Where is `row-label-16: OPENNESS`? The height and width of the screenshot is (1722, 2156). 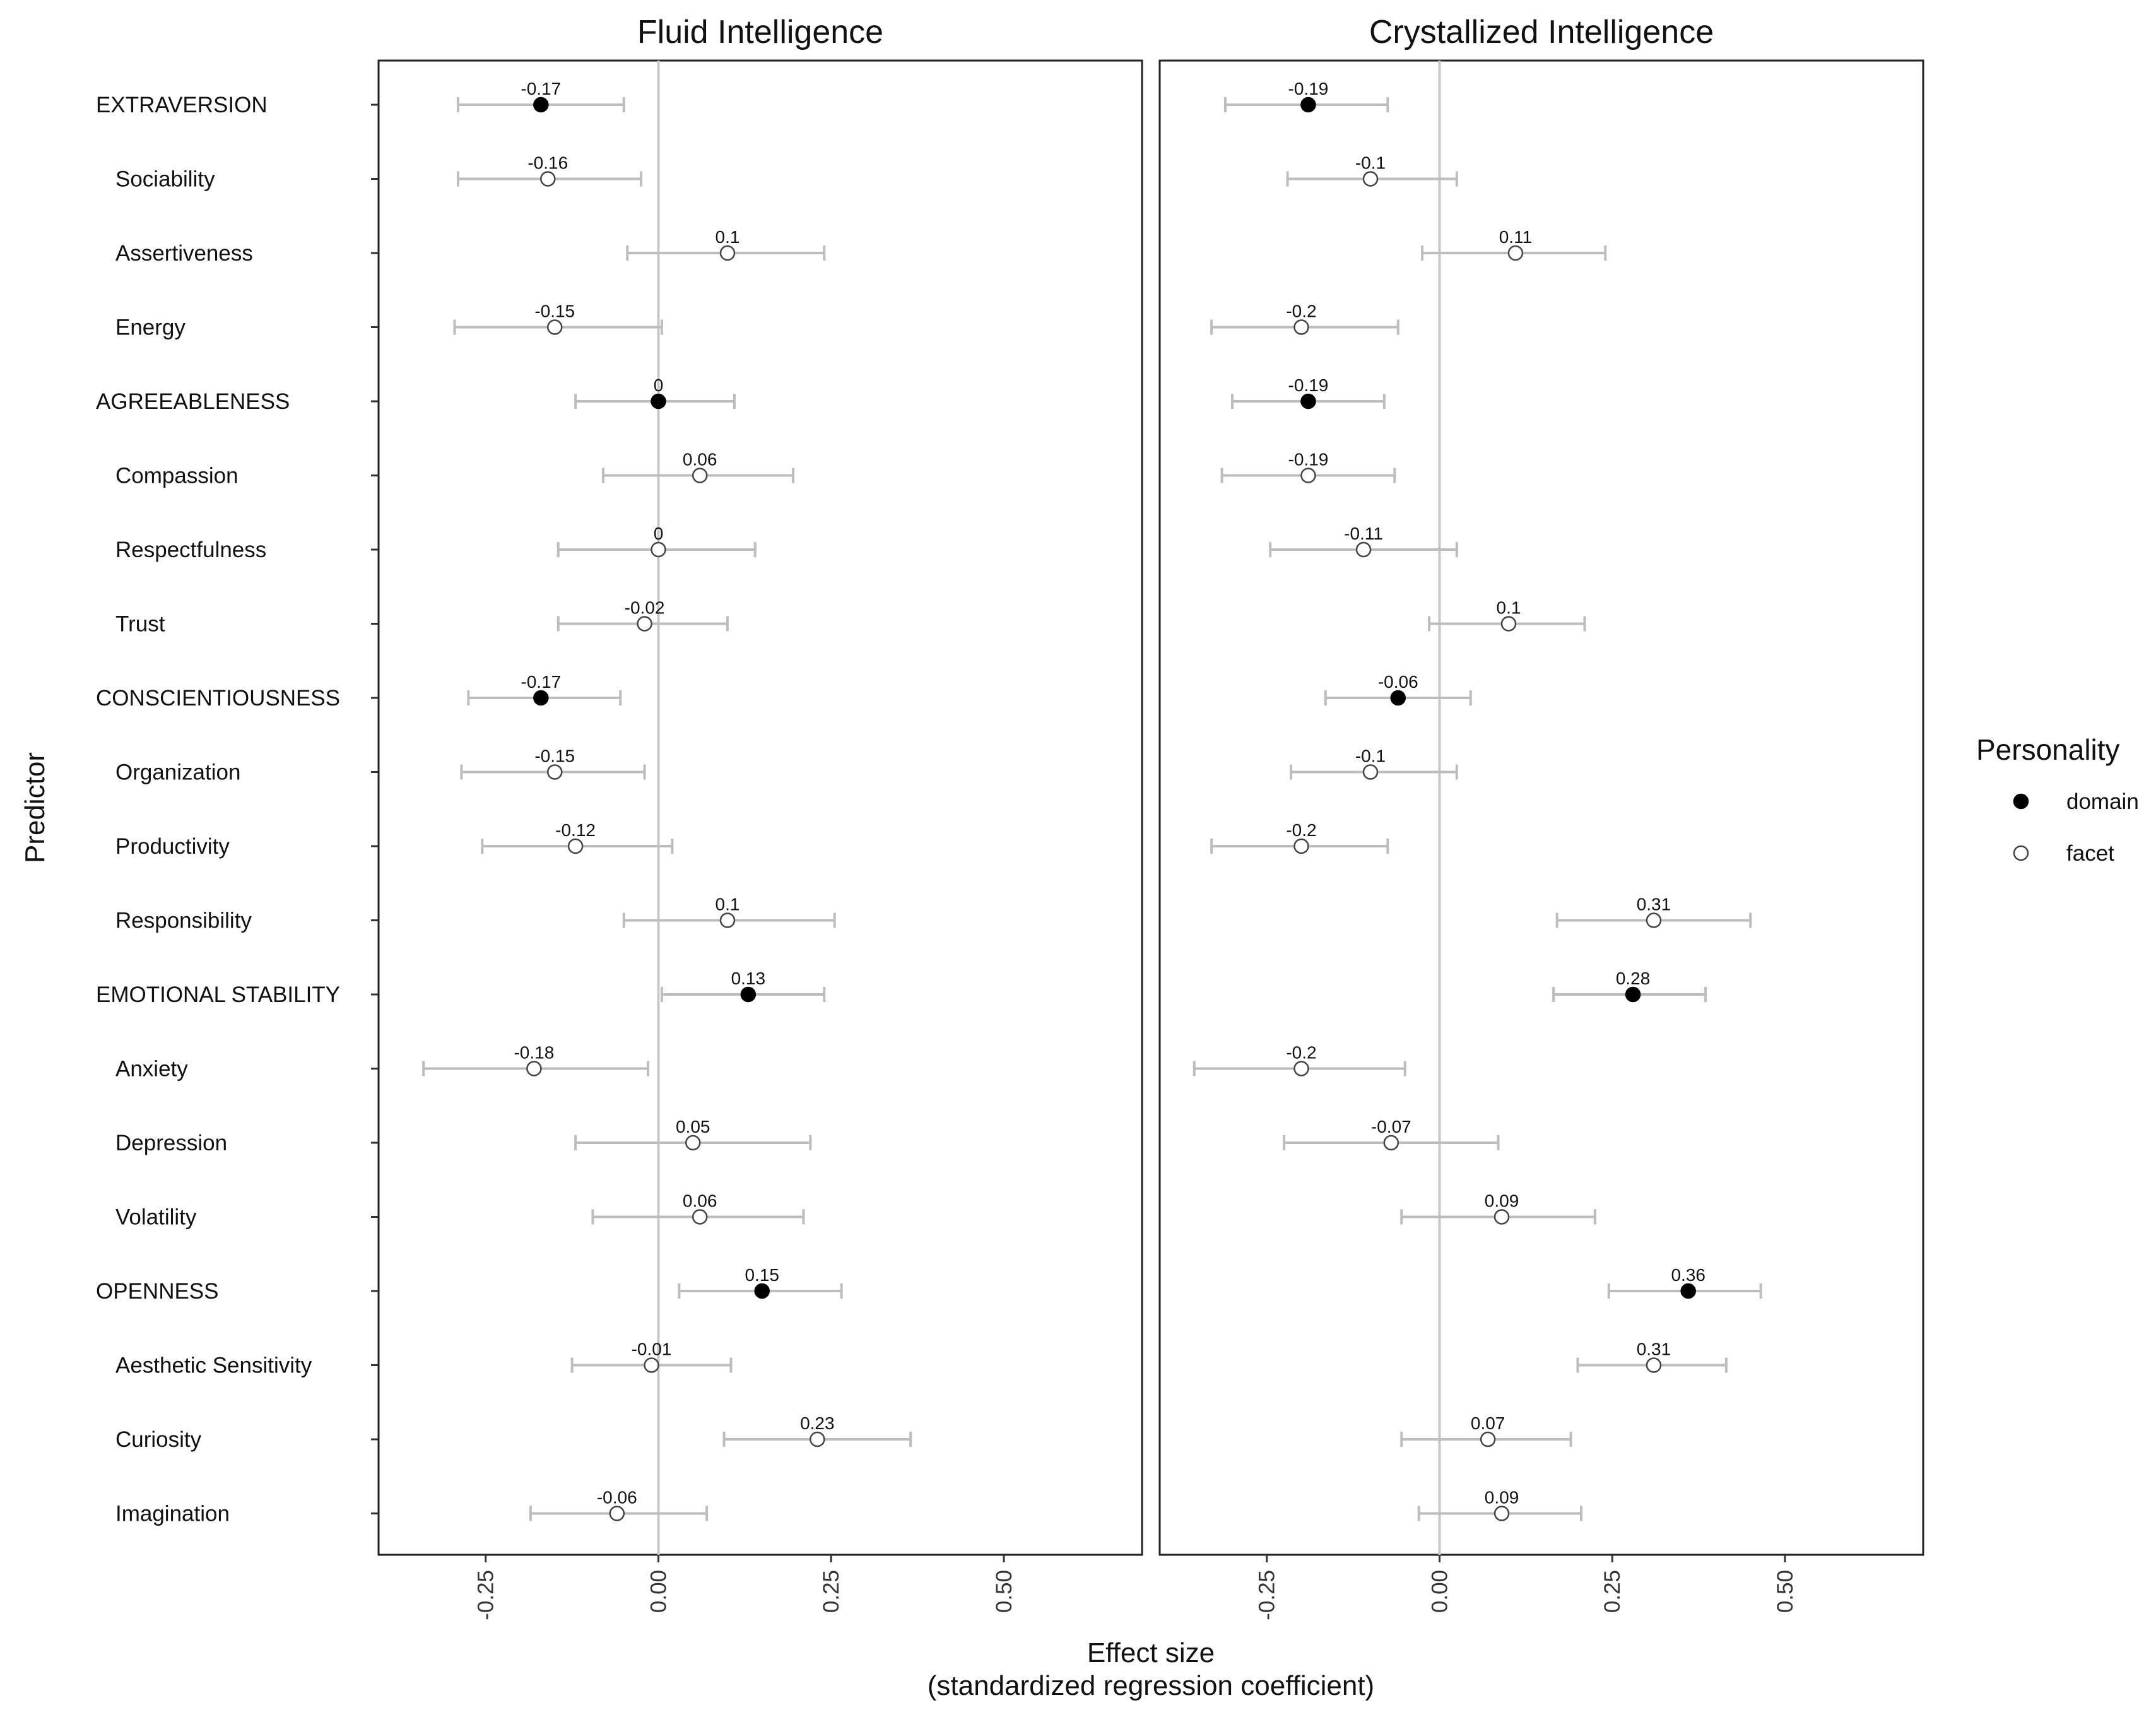
row-label-16: OPENNESS is located at coordinates (157, 1291).